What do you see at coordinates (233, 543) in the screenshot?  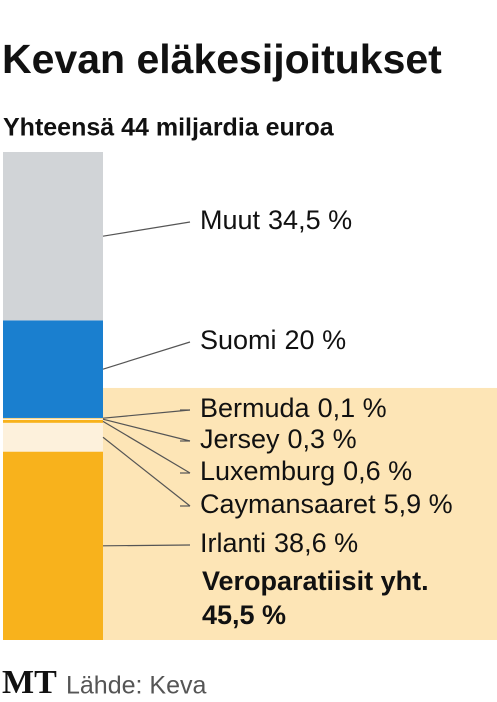 I see `legend-label: Irlanti` at bounding box center [233, 543].